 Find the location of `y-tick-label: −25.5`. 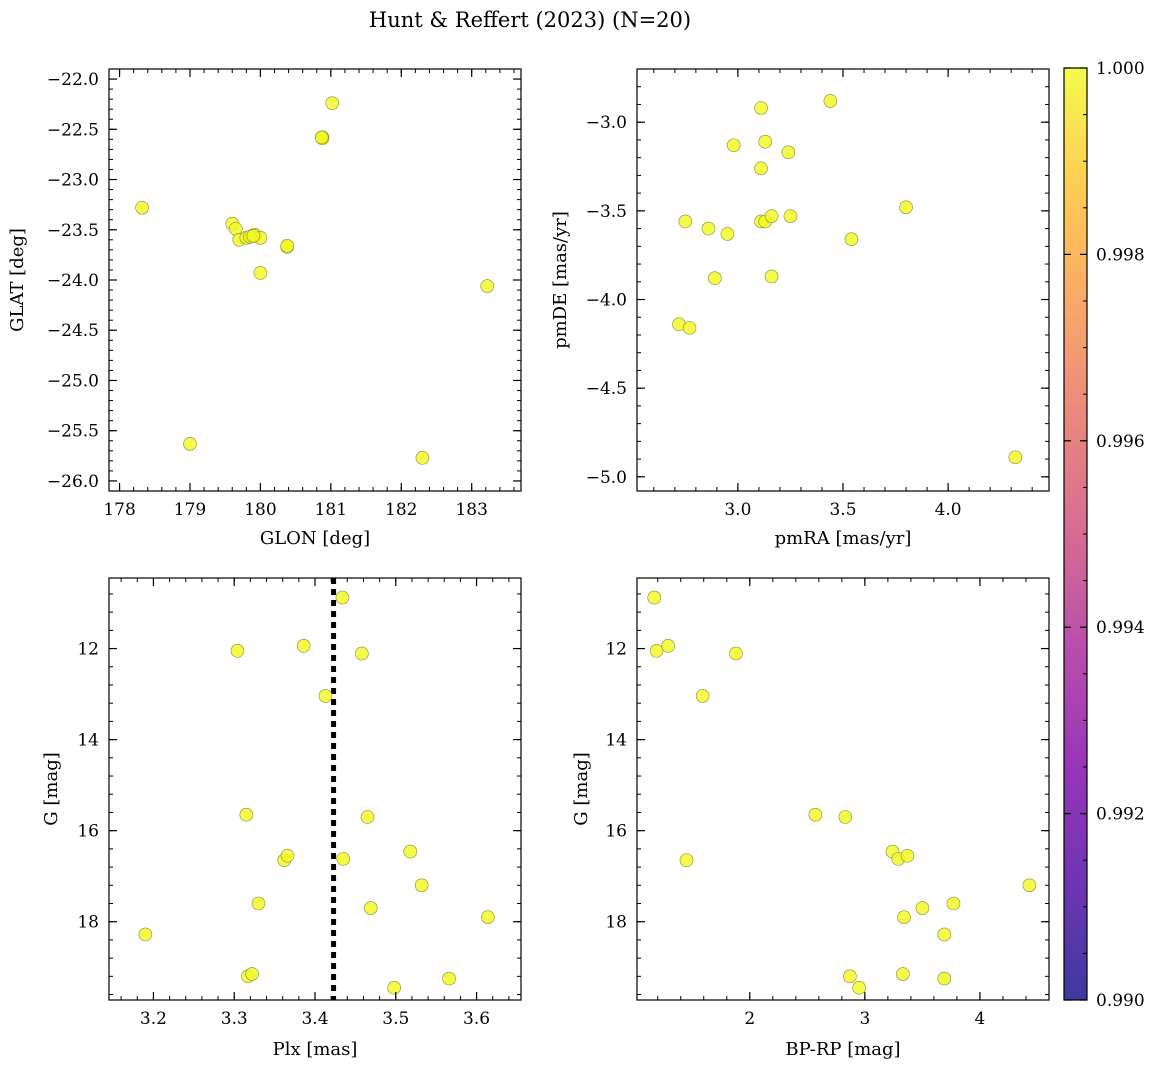

y-tick-label: −25.5 is located at coordinates (73, 432).